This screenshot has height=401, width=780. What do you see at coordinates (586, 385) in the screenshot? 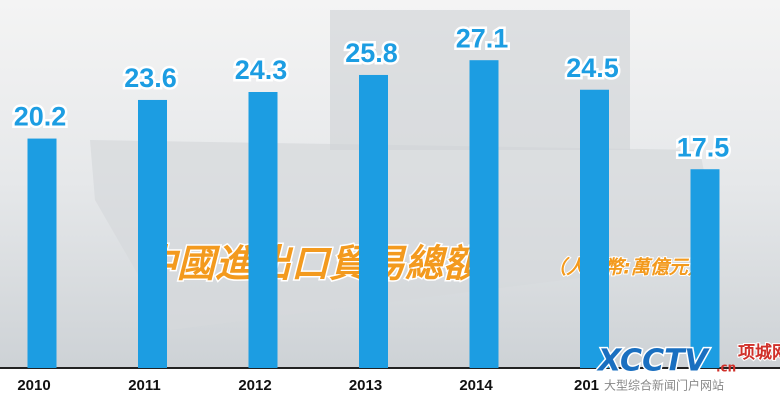
I see `x-tick-label: 201` at bounding box center [586, 385].